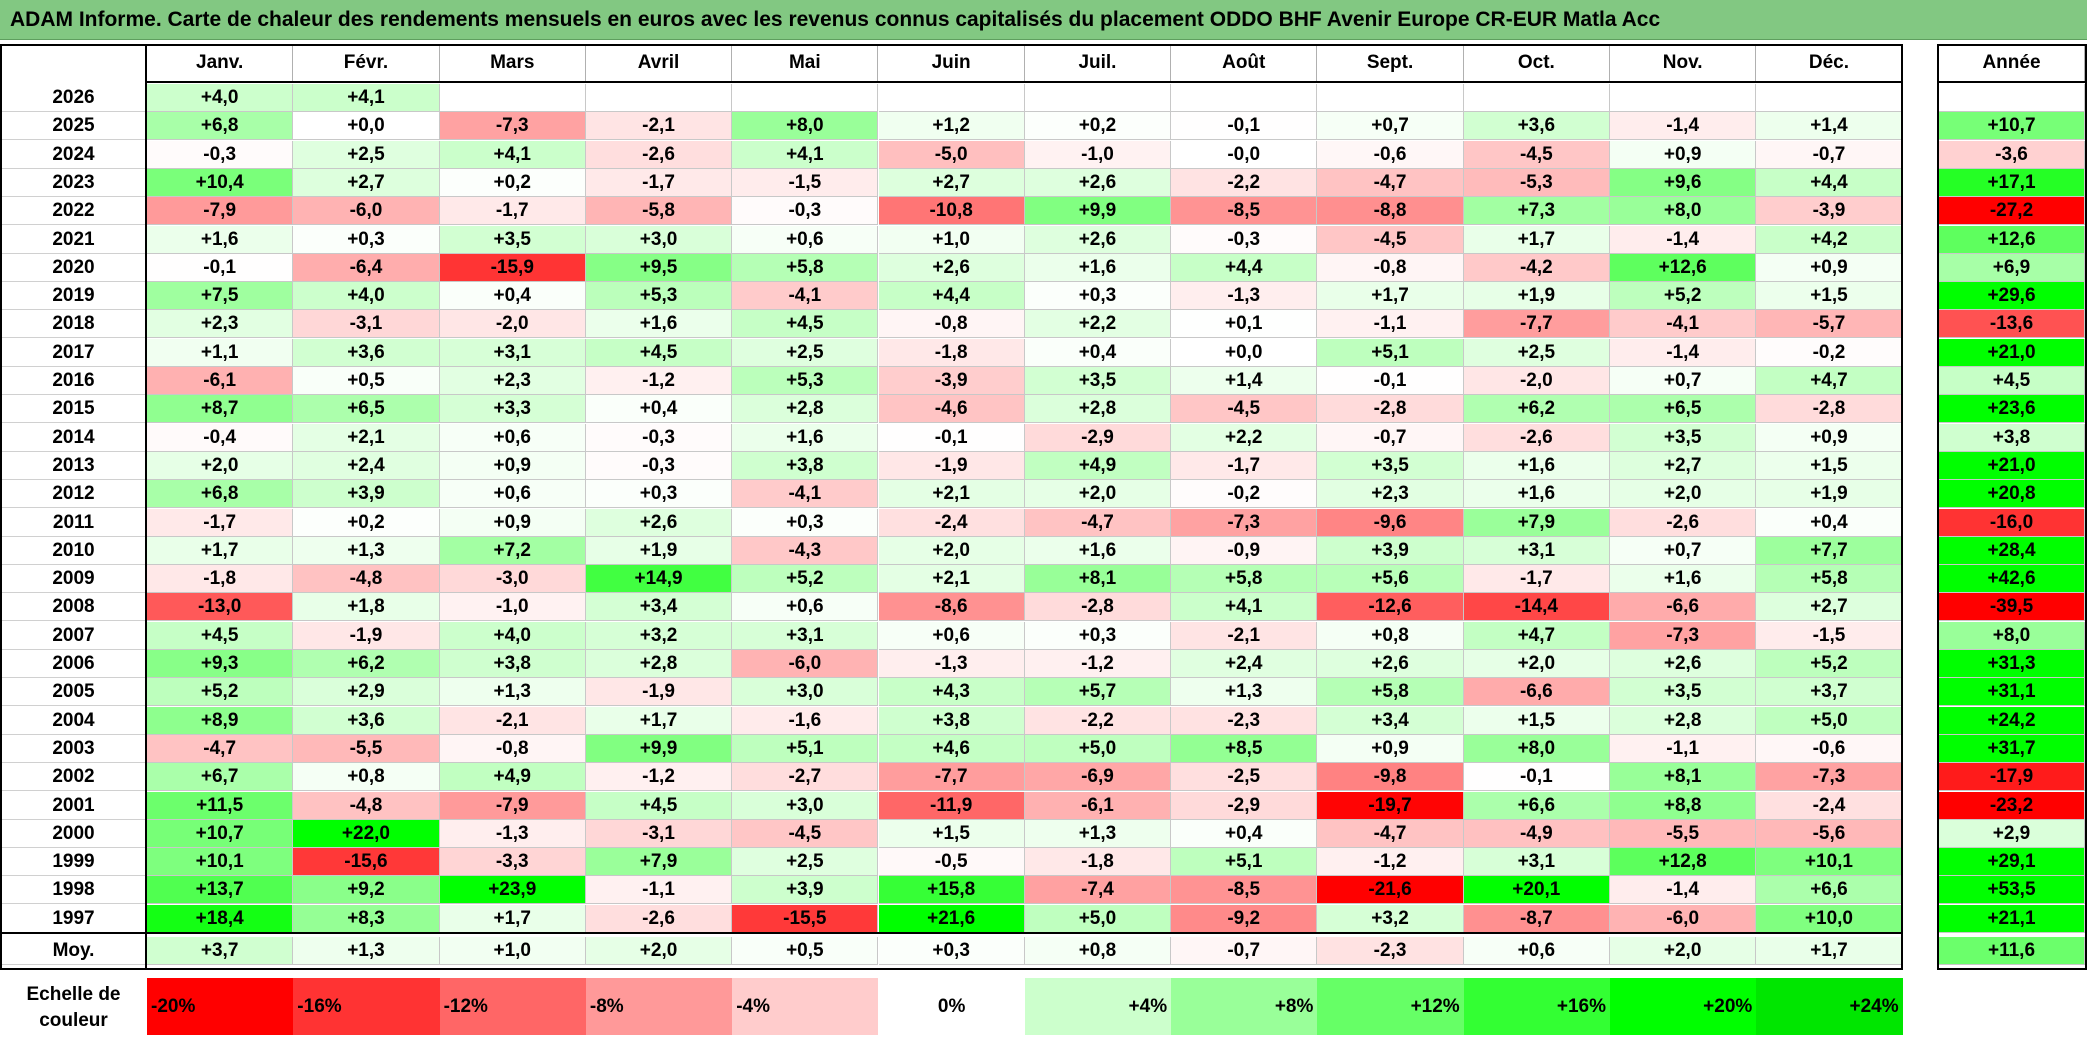  I want to click on heatmap-cell: +7,7, so click(1829, 550).